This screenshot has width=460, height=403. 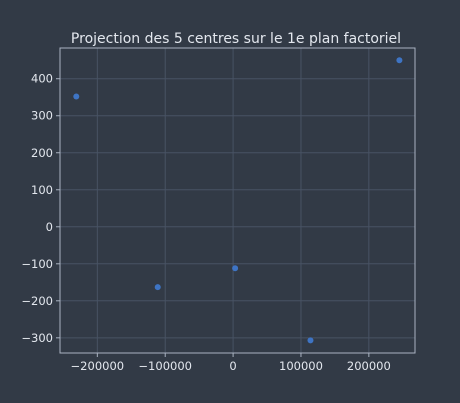 What do you see at coordinates (42, 79) in the screenshot?
I see `y-tick-label: 400` at bounding box center [42, 79].